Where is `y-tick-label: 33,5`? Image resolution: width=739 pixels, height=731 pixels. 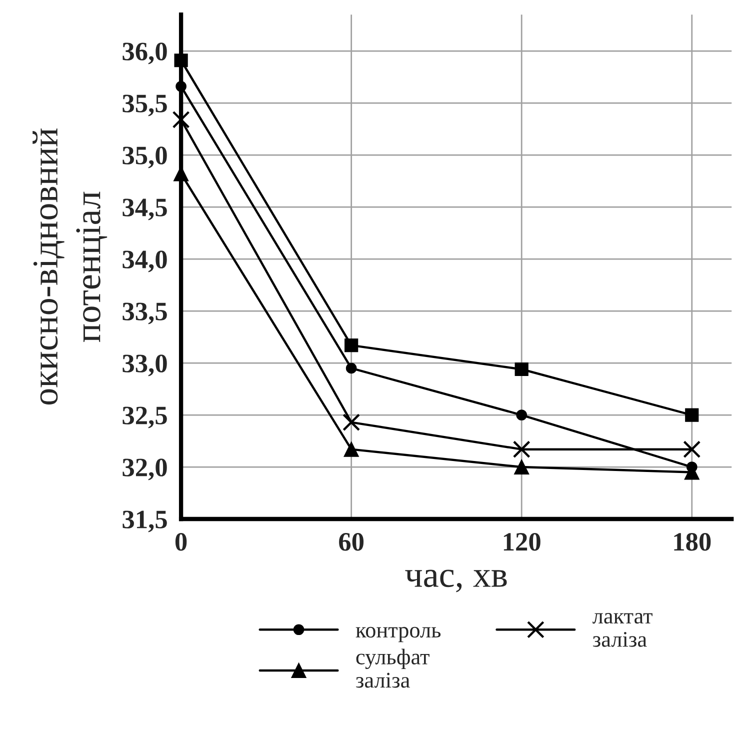
y-tick-label: 33,5 is located at coordinates (144, 313).